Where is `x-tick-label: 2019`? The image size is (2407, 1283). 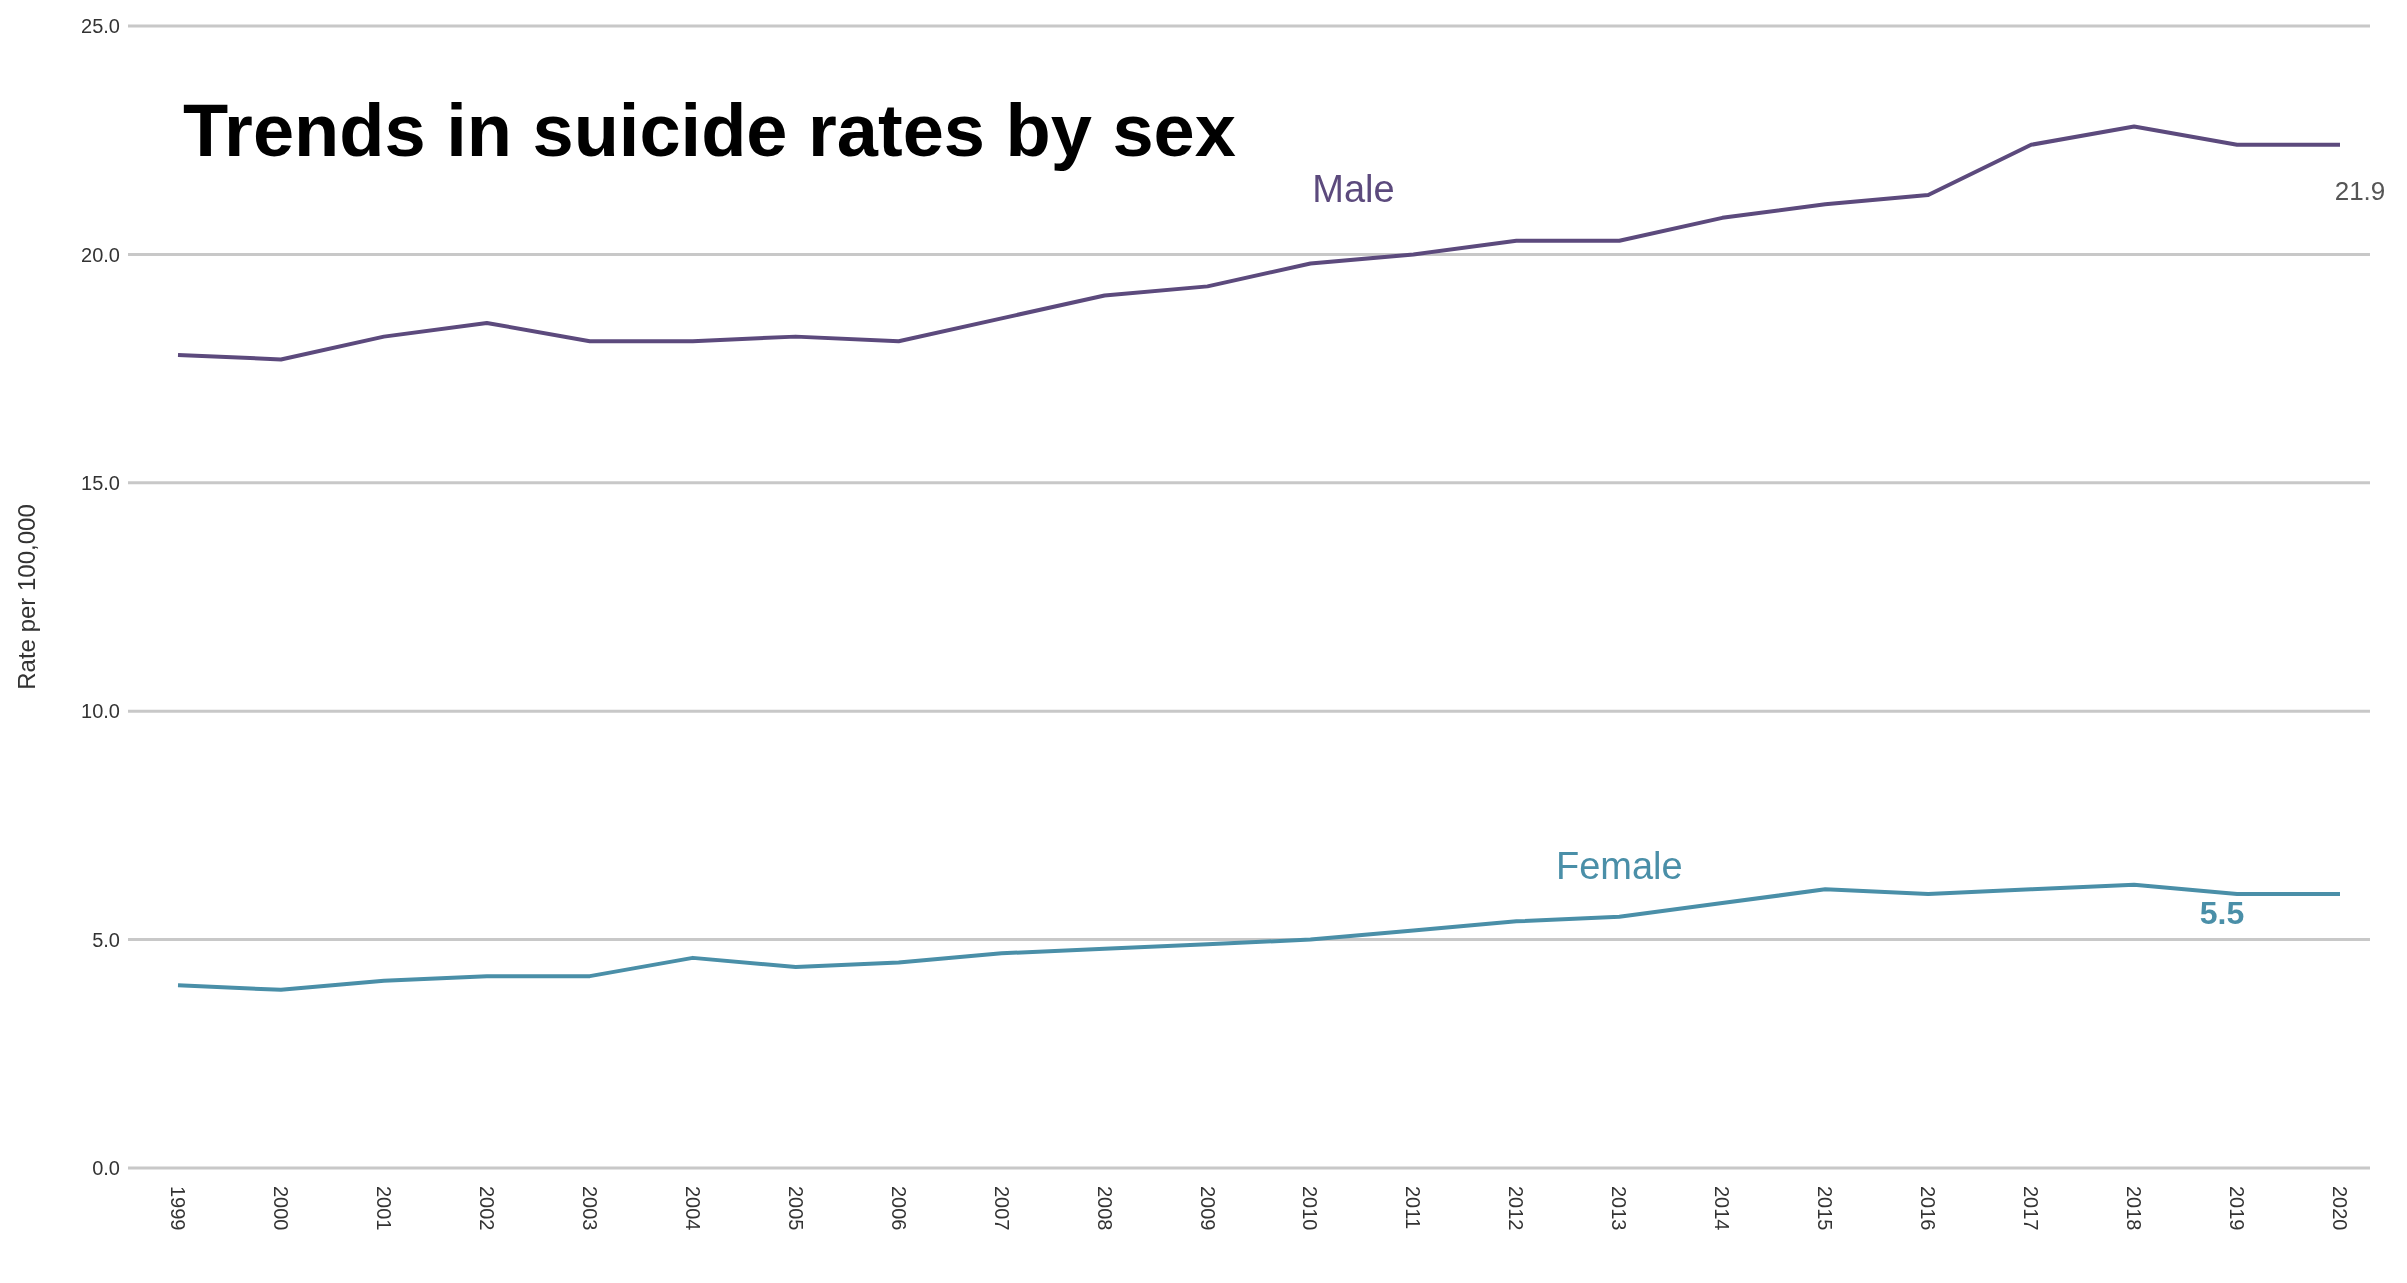 x-tick-label: 2019 is located at coordinates (2237, 1208).